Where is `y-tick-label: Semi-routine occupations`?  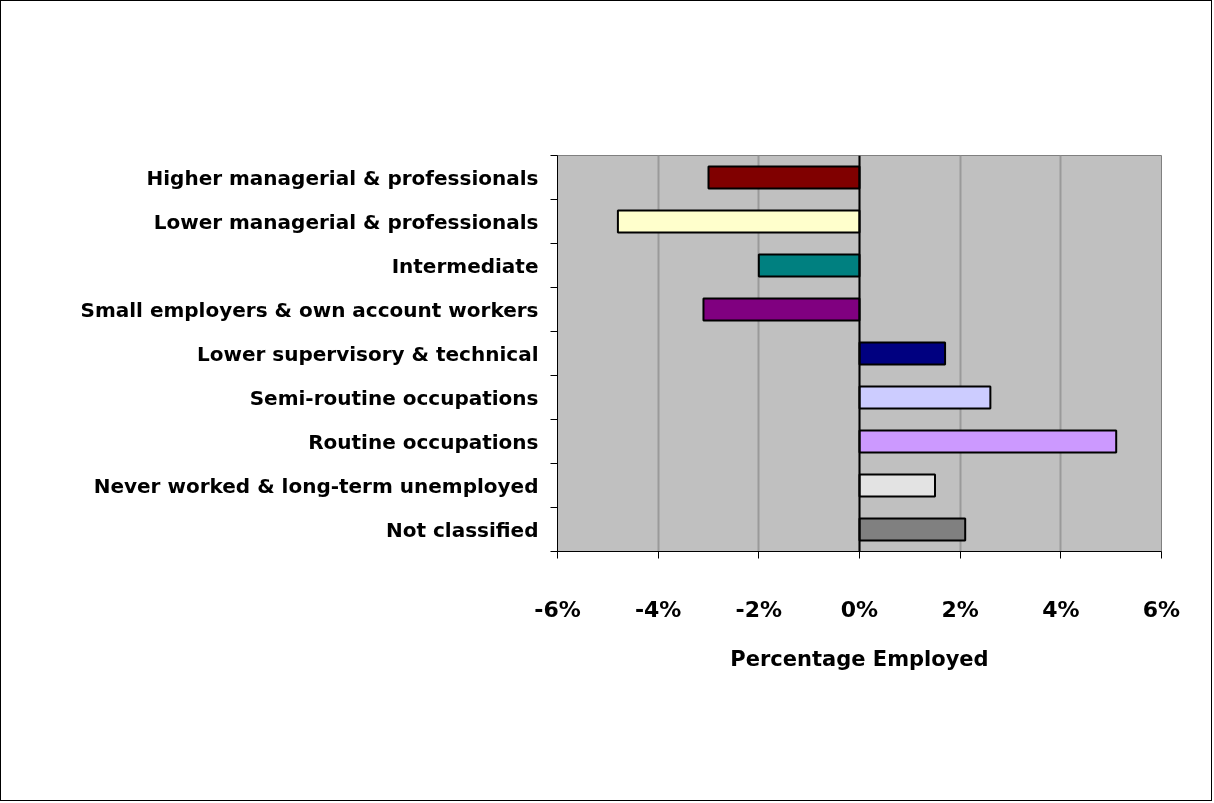
y-tick-label: Semi-routine occupations is located at coordinates (394, 397).